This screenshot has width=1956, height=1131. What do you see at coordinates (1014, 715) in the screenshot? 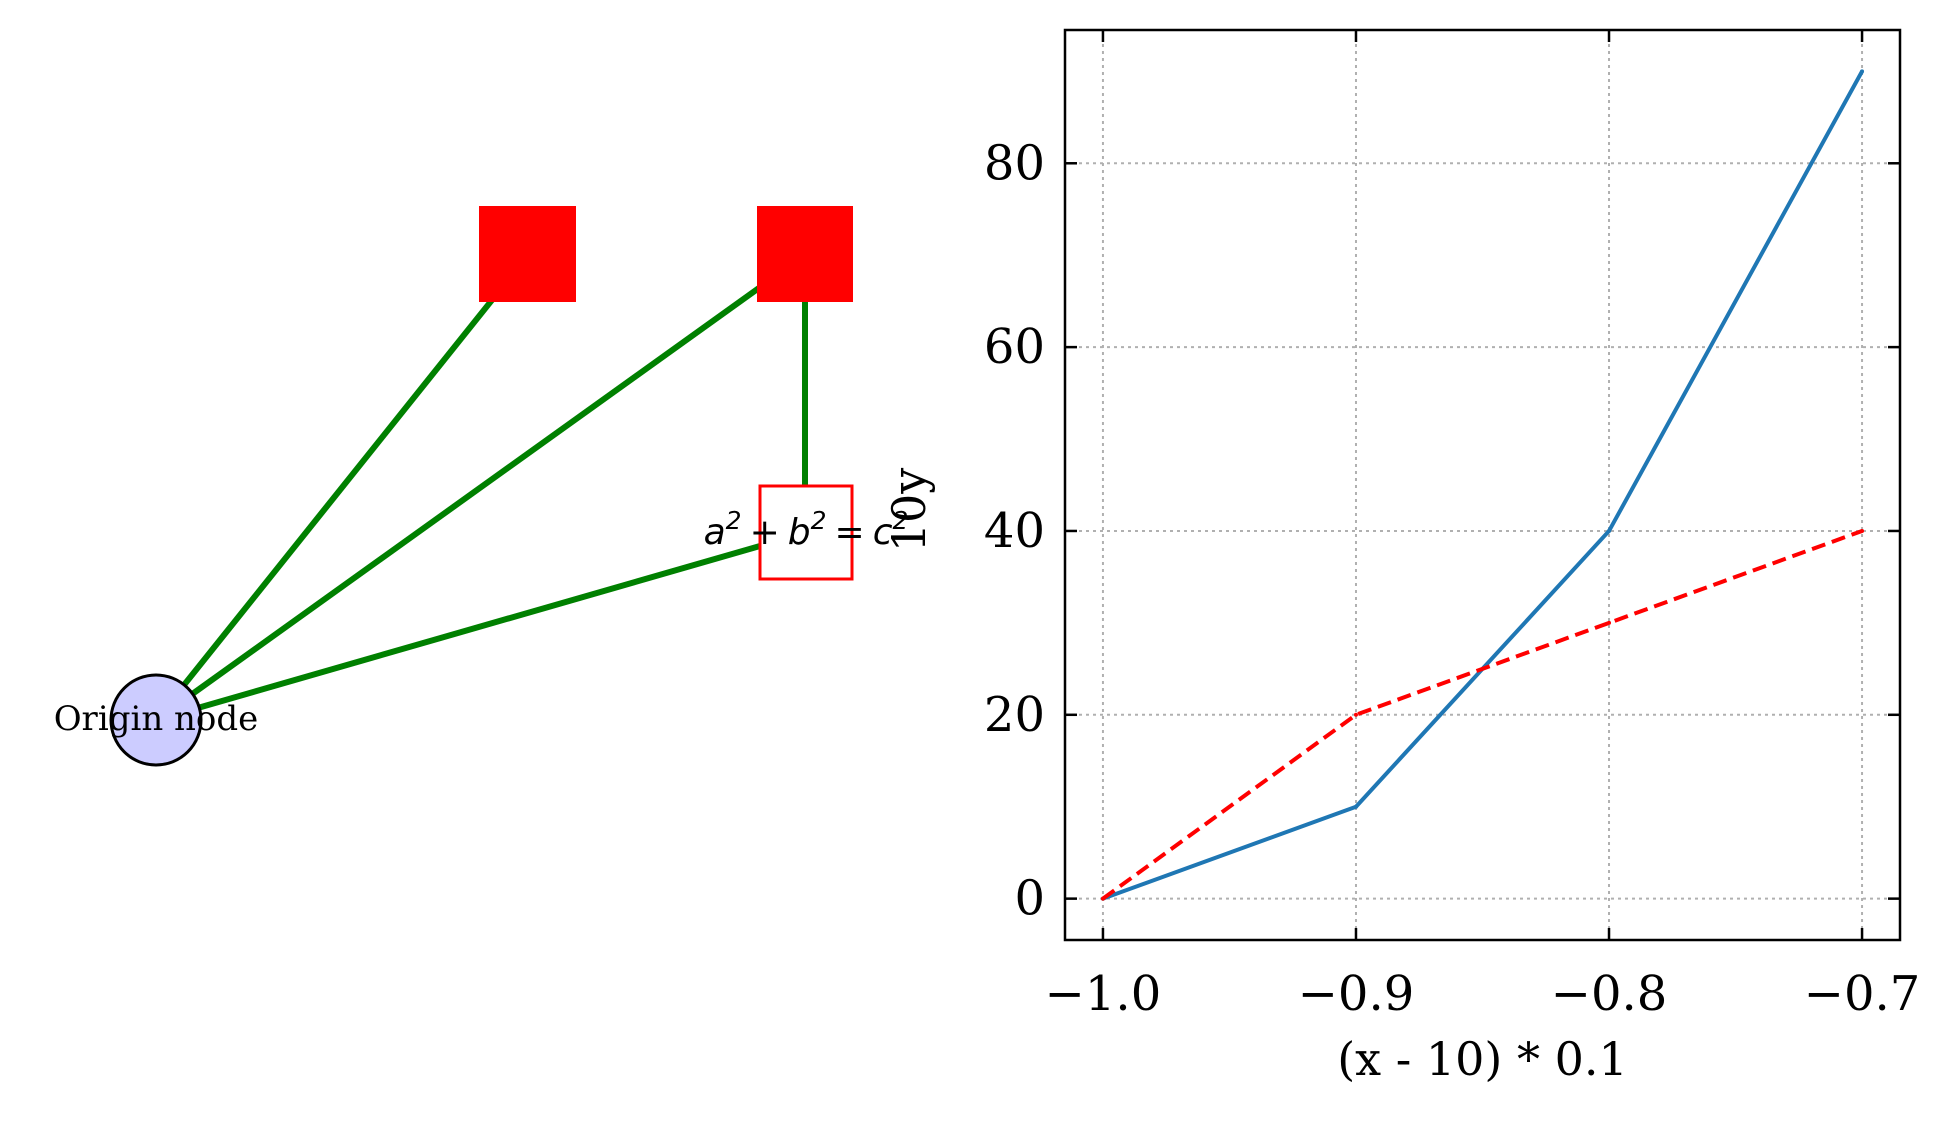
I see `y-tick-label: 20` at bounding box center [1014, 715].